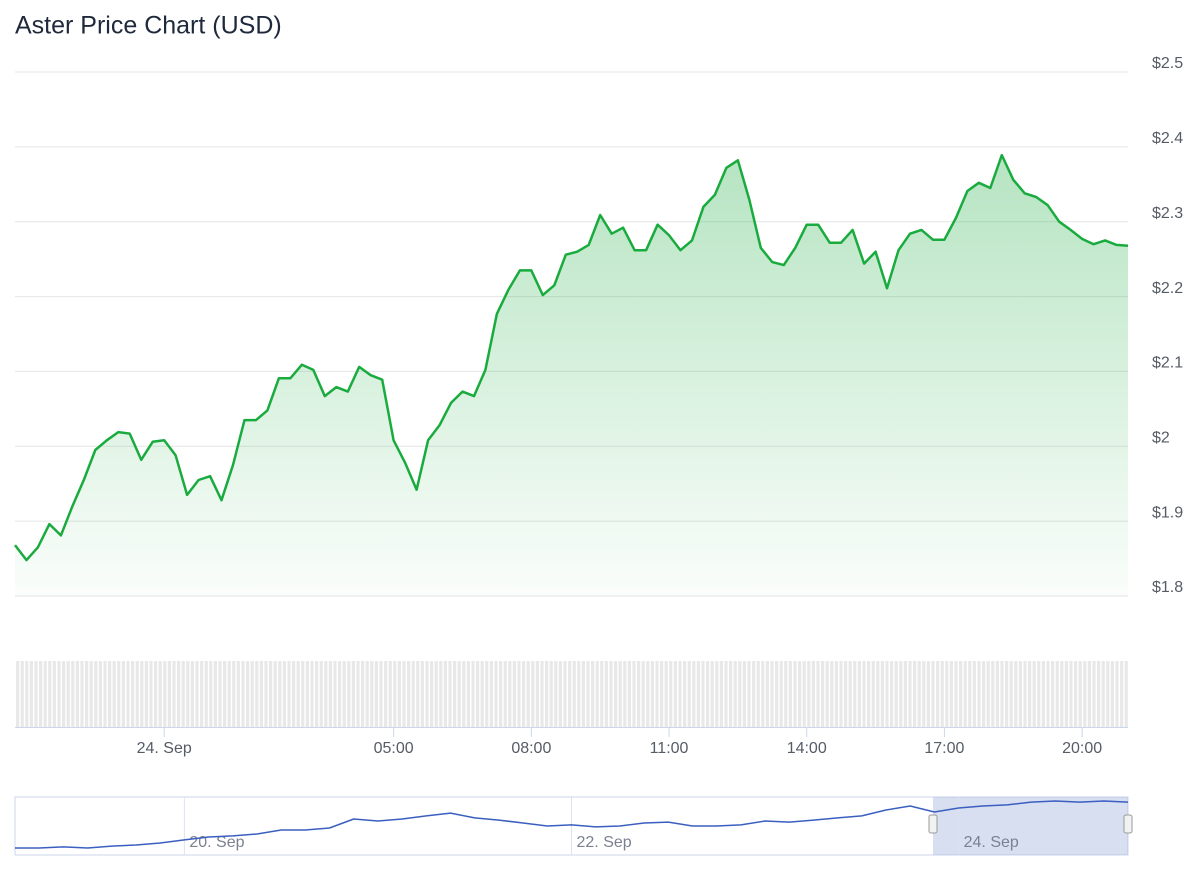  I want to click on y-tick-label: $2.4, so click(1167, 138).